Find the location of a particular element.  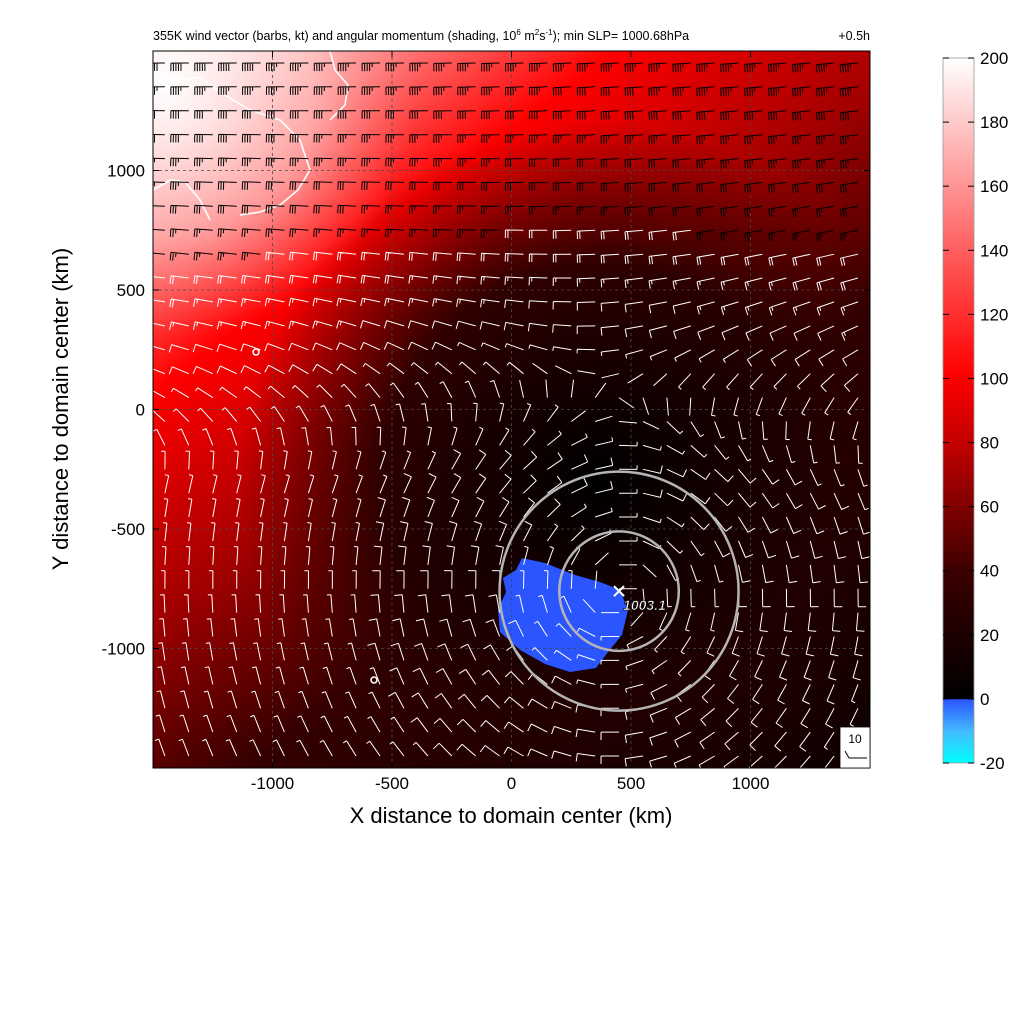

colorbar: -20 0 20 40 60 80 100 120 140 160 180 200 is located at coordinates (975, 411).